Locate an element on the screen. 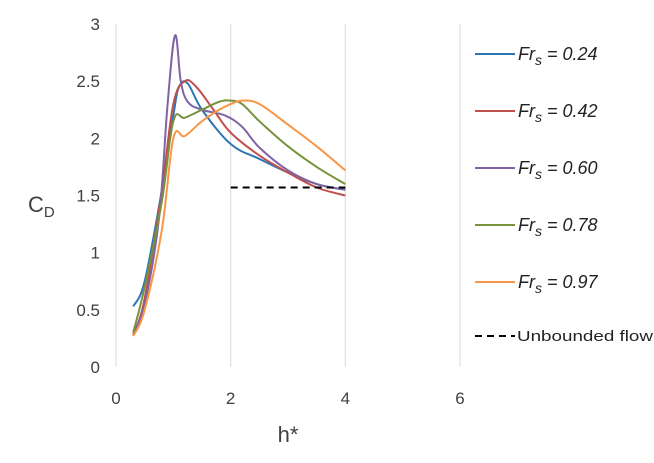 This screenshot has width=654, height=463. y-tick-label: 1.5 is located at coordinates (88, 196).